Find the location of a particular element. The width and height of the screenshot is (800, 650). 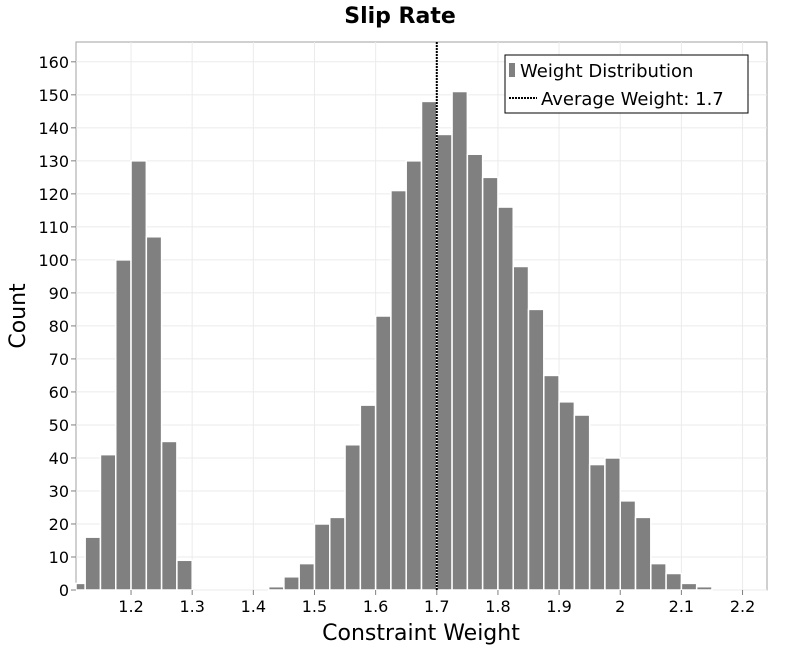

legend: Weight Distribution Average Weight: 1.7 is located at coordinates (626, 84).